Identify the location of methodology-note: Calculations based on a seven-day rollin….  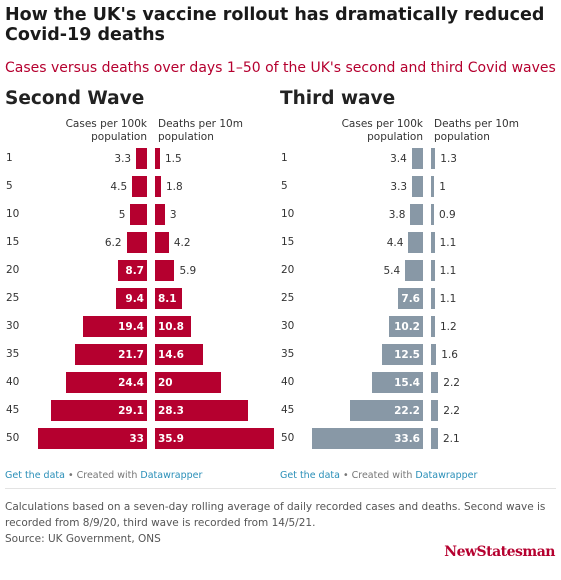
(275, 515).